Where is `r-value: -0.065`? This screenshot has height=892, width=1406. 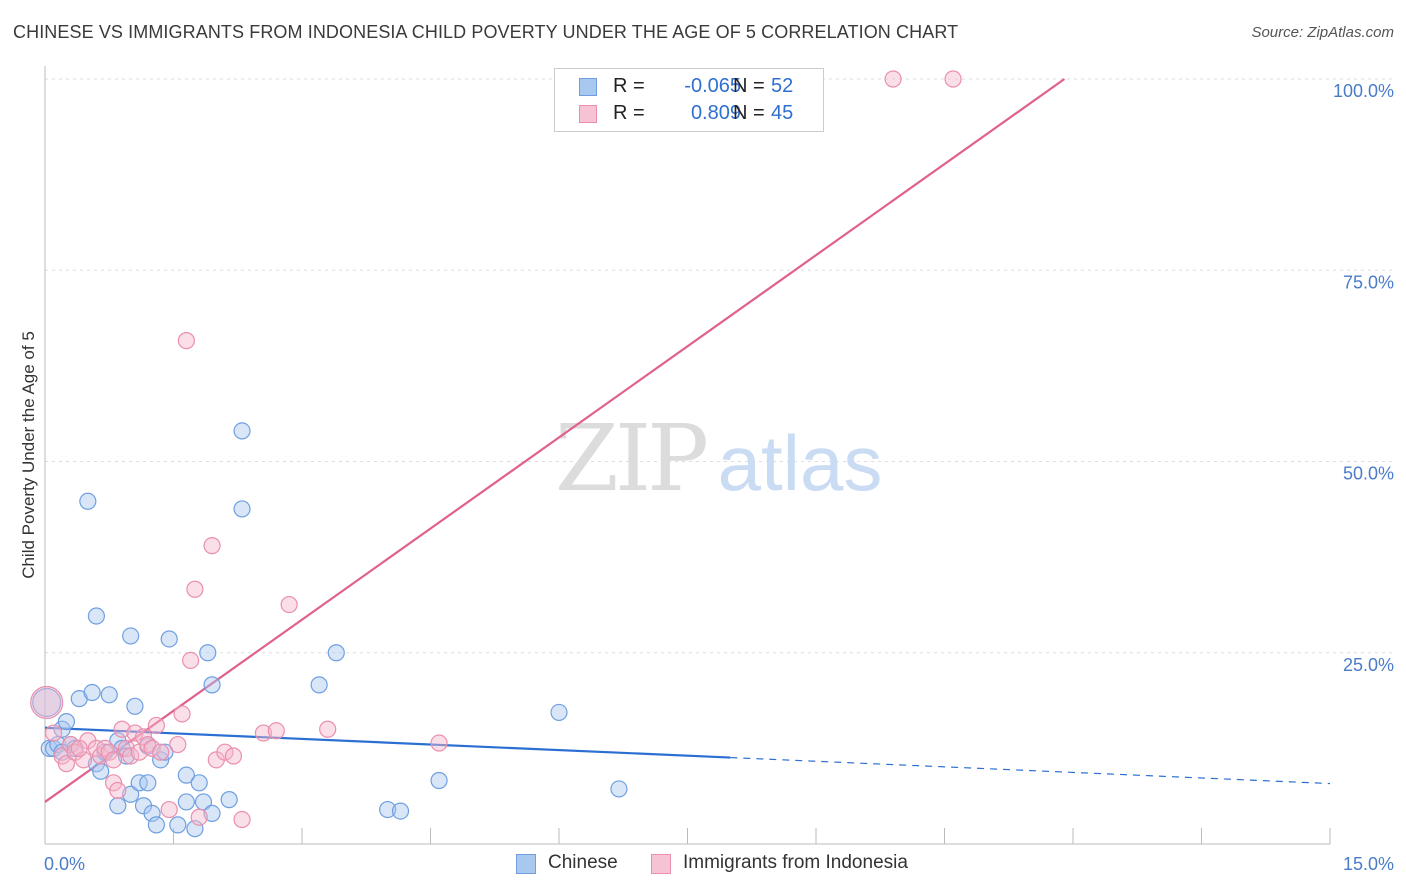 r-value: -0.065 is located at coordinates (712, 86).